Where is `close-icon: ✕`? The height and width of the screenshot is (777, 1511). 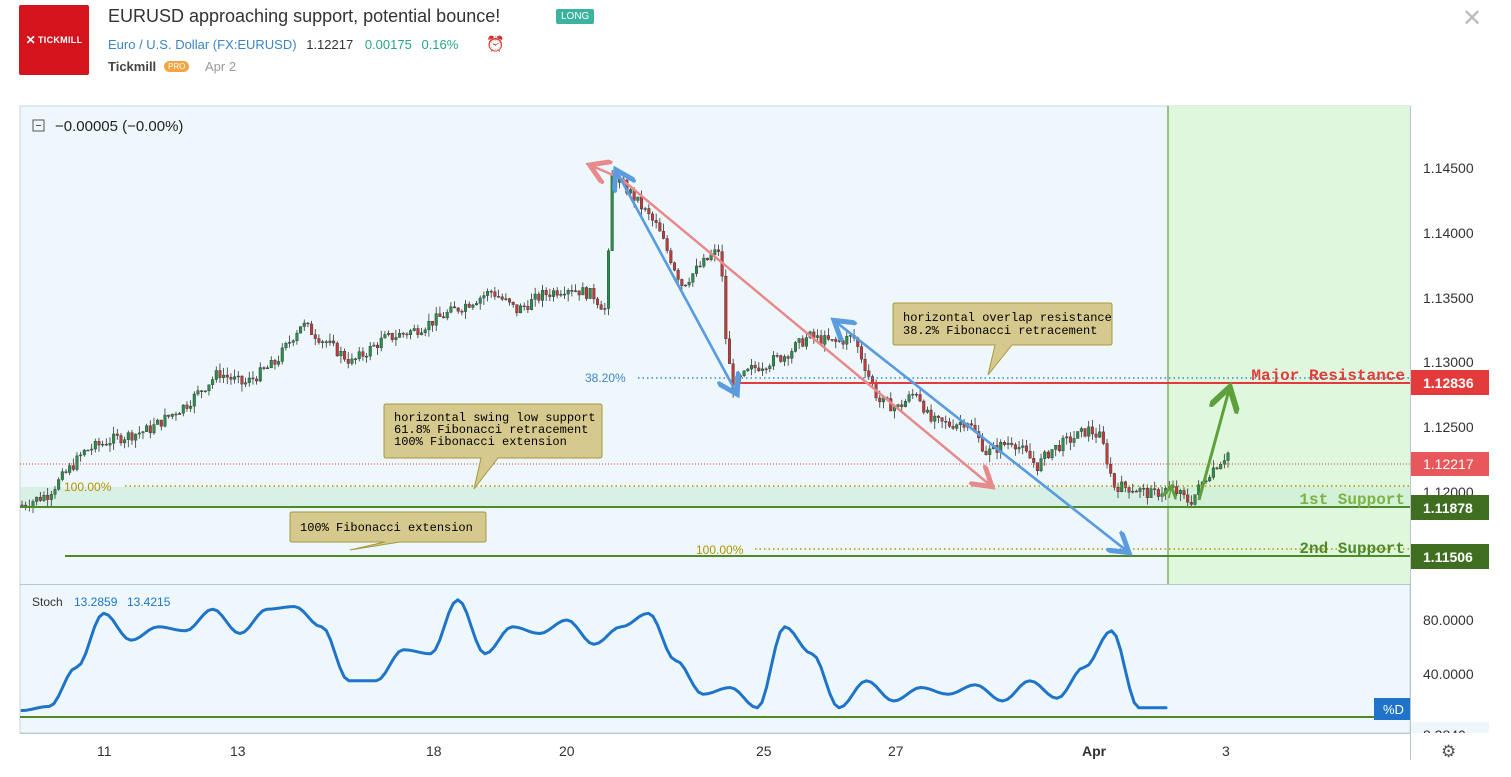 close-icon: ✕ is located at coordinates (1472, 18).